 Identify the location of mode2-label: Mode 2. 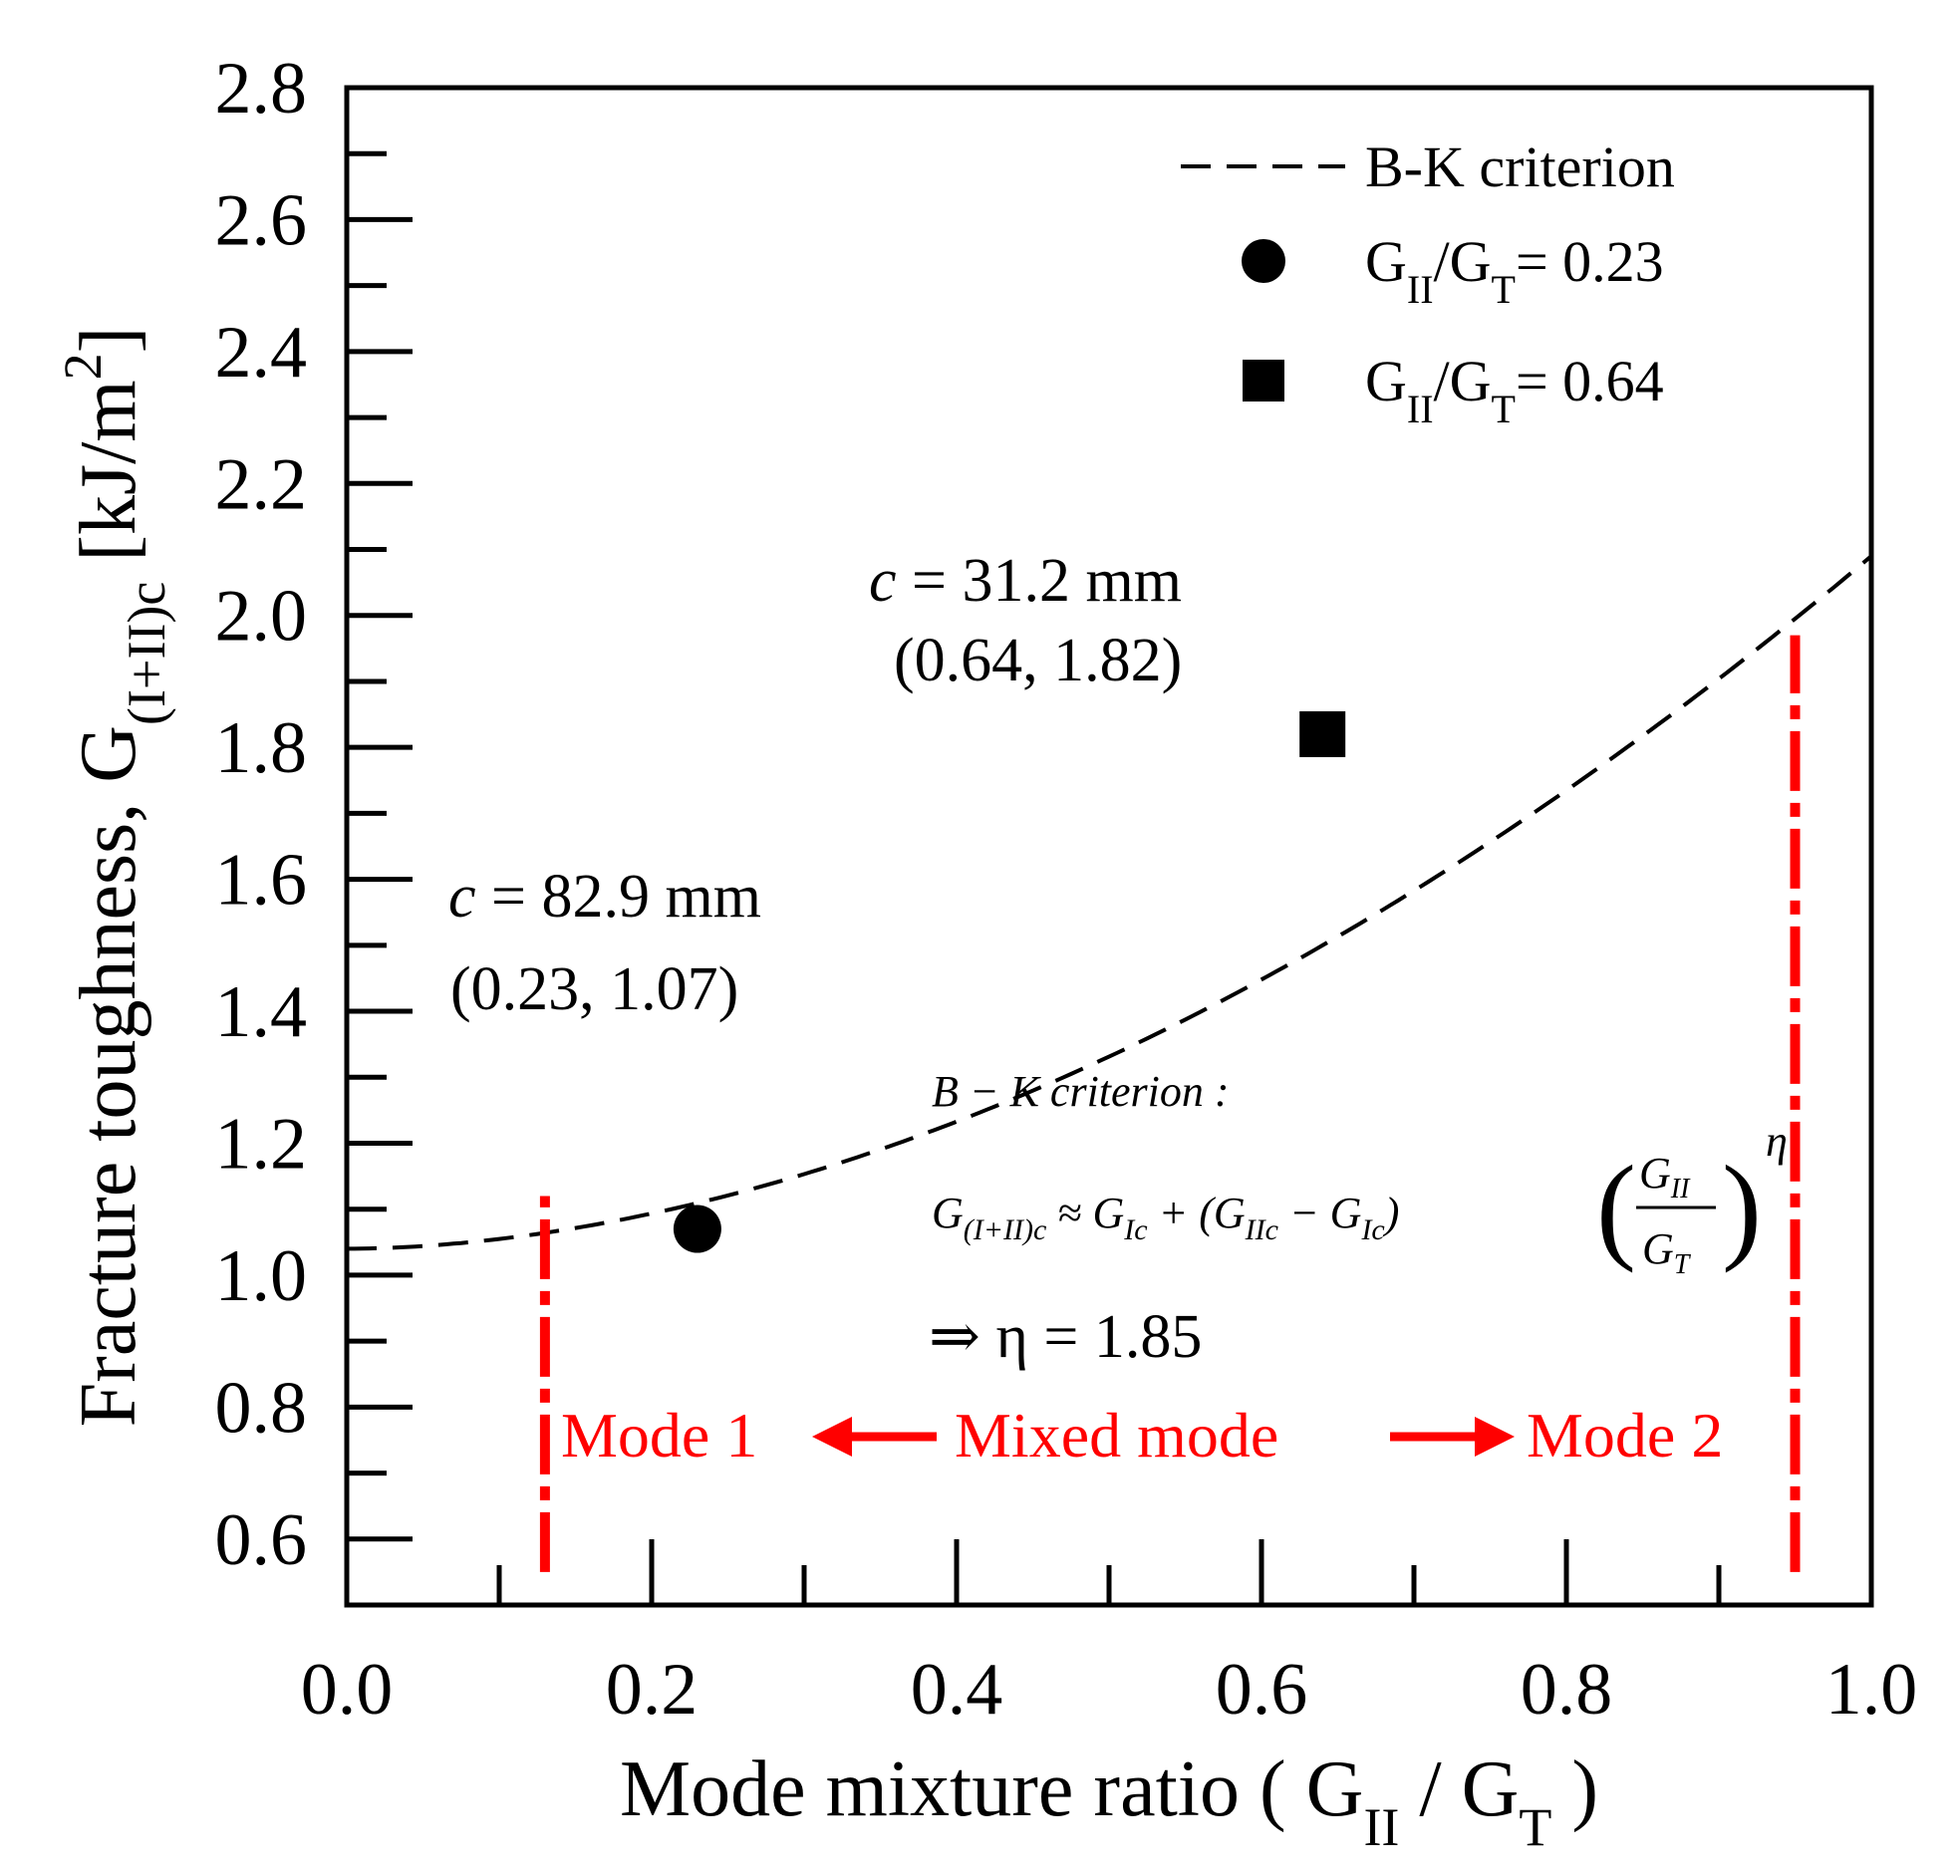
(1625, 1435).